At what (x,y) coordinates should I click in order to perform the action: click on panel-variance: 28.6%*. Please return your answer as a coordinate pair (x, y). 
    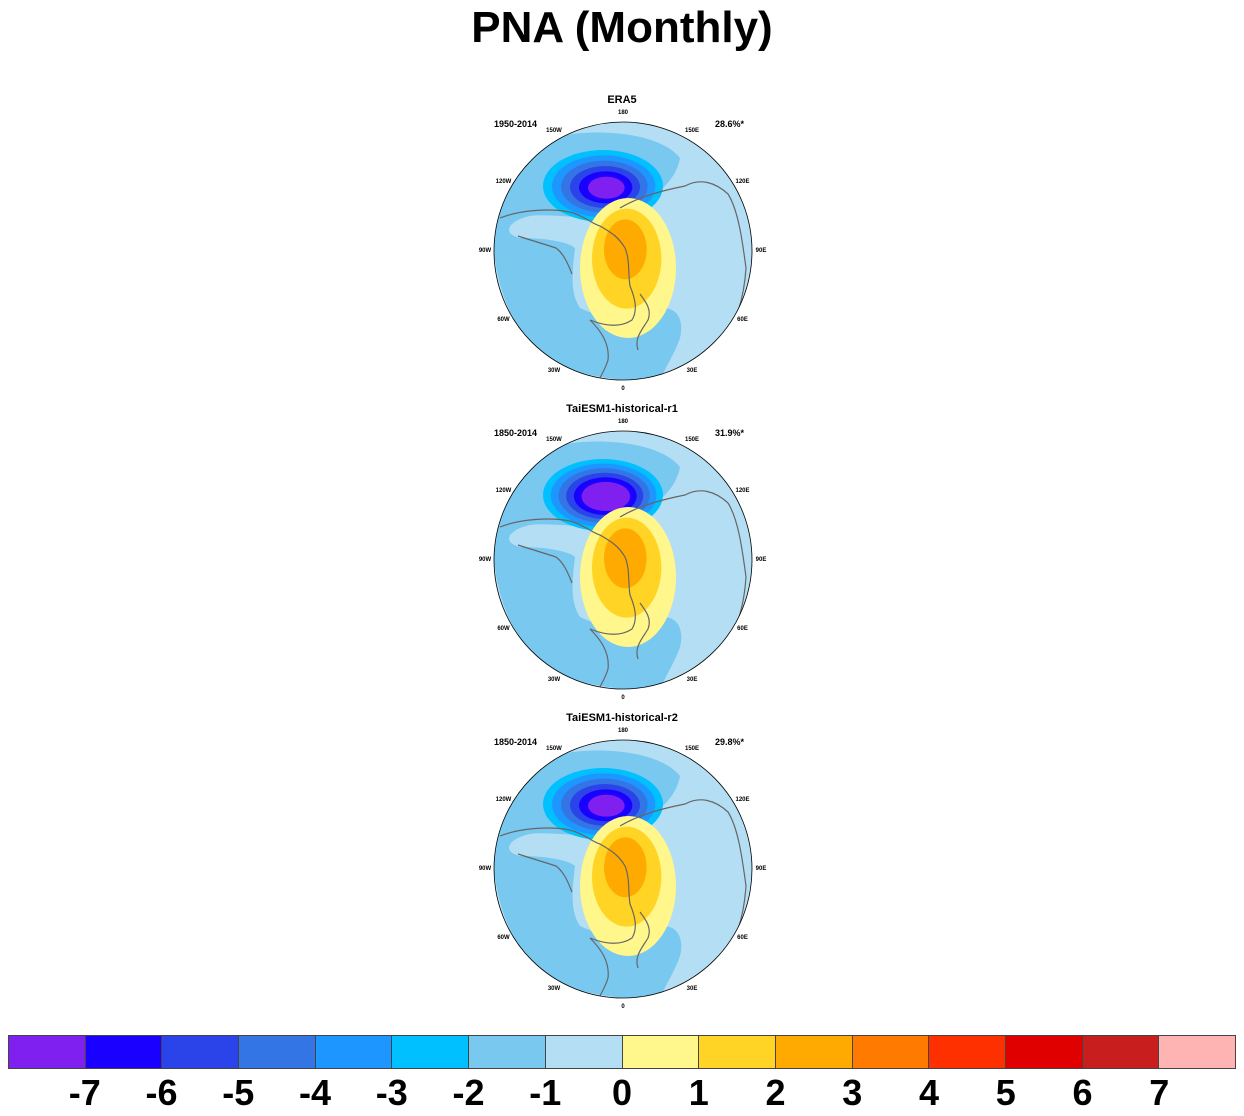
    Looking at the image, I should click on (729, 124).